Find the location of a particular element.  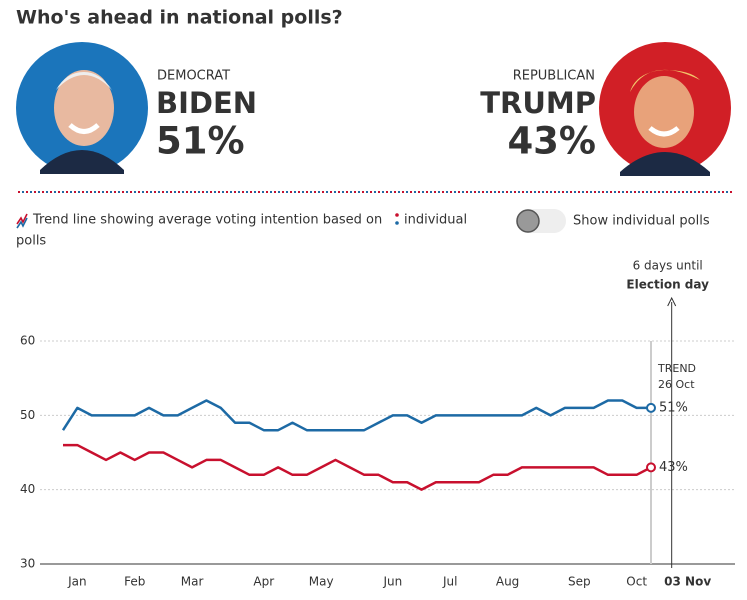

value-label: 43% is located at coordinates (673, 467).